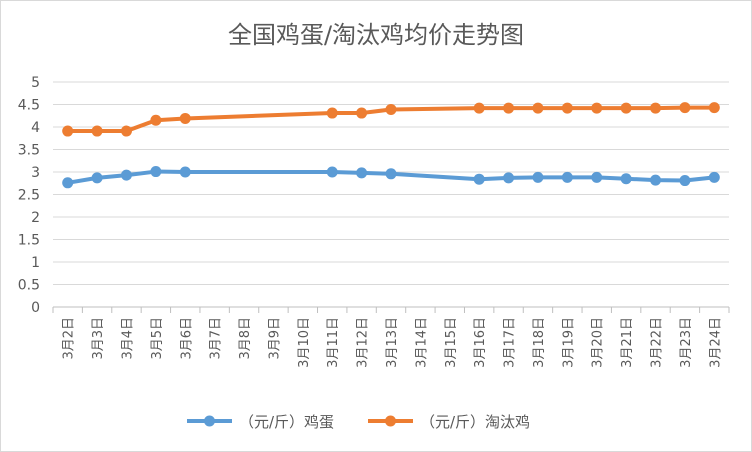 This screenshot has width=752, height=452. What do you see at coordinates (376, 35) in the screenshot?
I see `chart-title: 全国鸡蛋/淘汰鸡均价走势图` at bounding box center [376, 35].